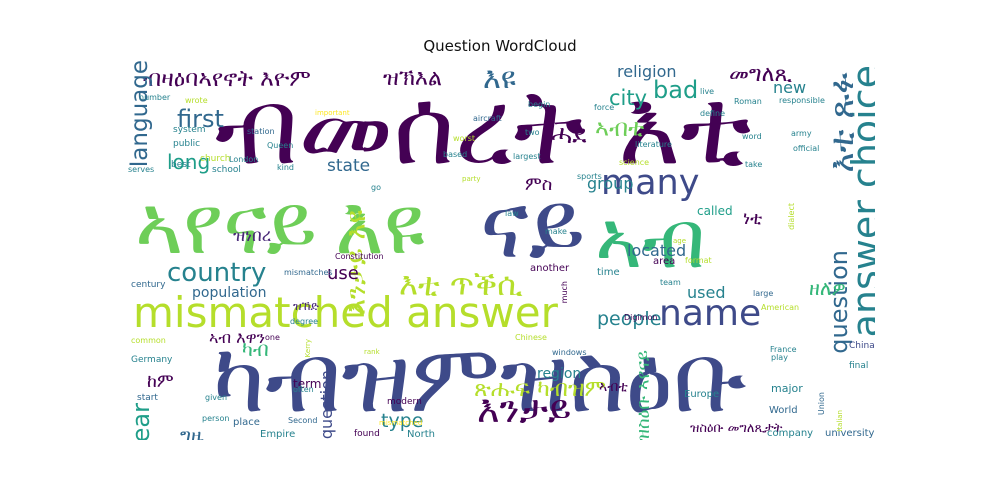  Describe the element at coordinates (227, 79) in the screenshot. I see `cloud-word: ብዛዕባኣየኖት እዮም` at that location.